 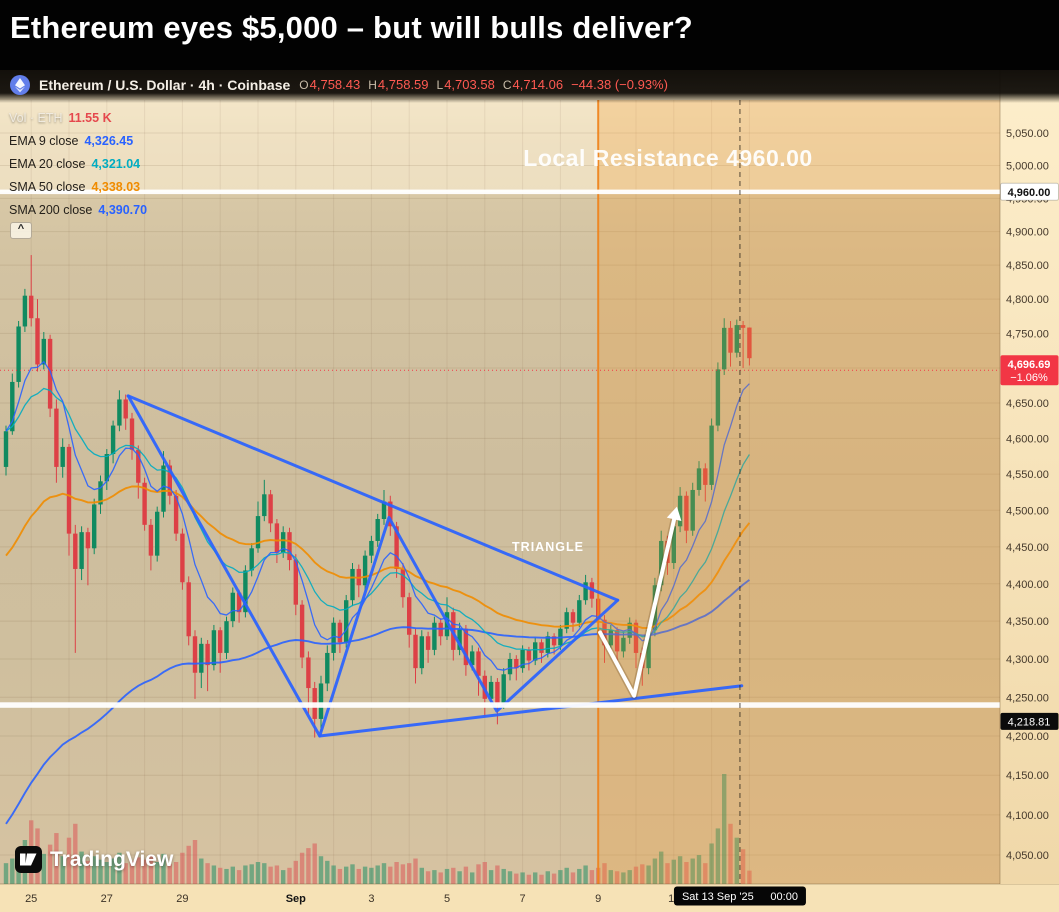 I want to click on low-value: 4,703.58, so click(x=469, y=84).